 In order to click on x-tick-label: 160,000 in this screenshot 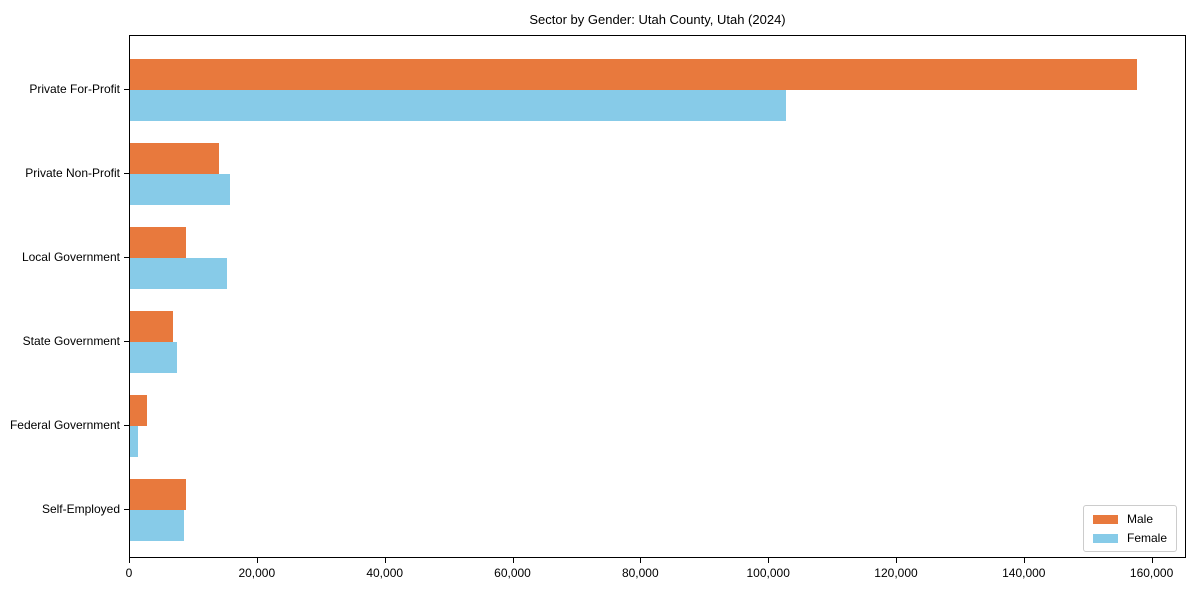, I will do `click(1151, 573)`.